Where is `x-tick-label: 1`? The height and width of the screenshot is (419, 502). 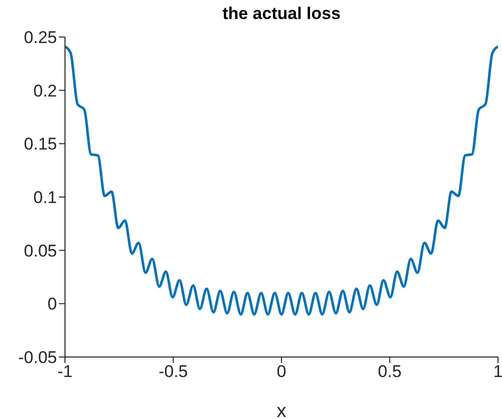 x-tick-label: 1 is located at coordinates (497, 372).